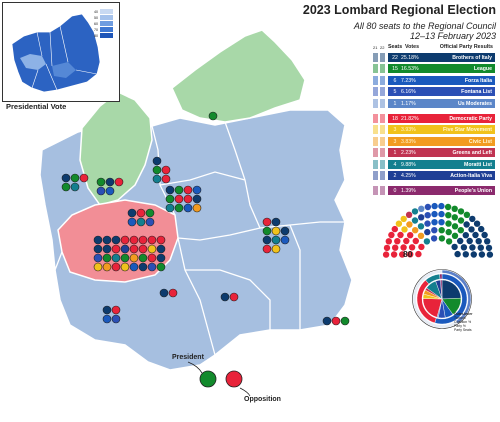 Image resolution: width=500 pixels, height=422 pixels. I want to click on inset-legend-label: 40, so click(96, 12).